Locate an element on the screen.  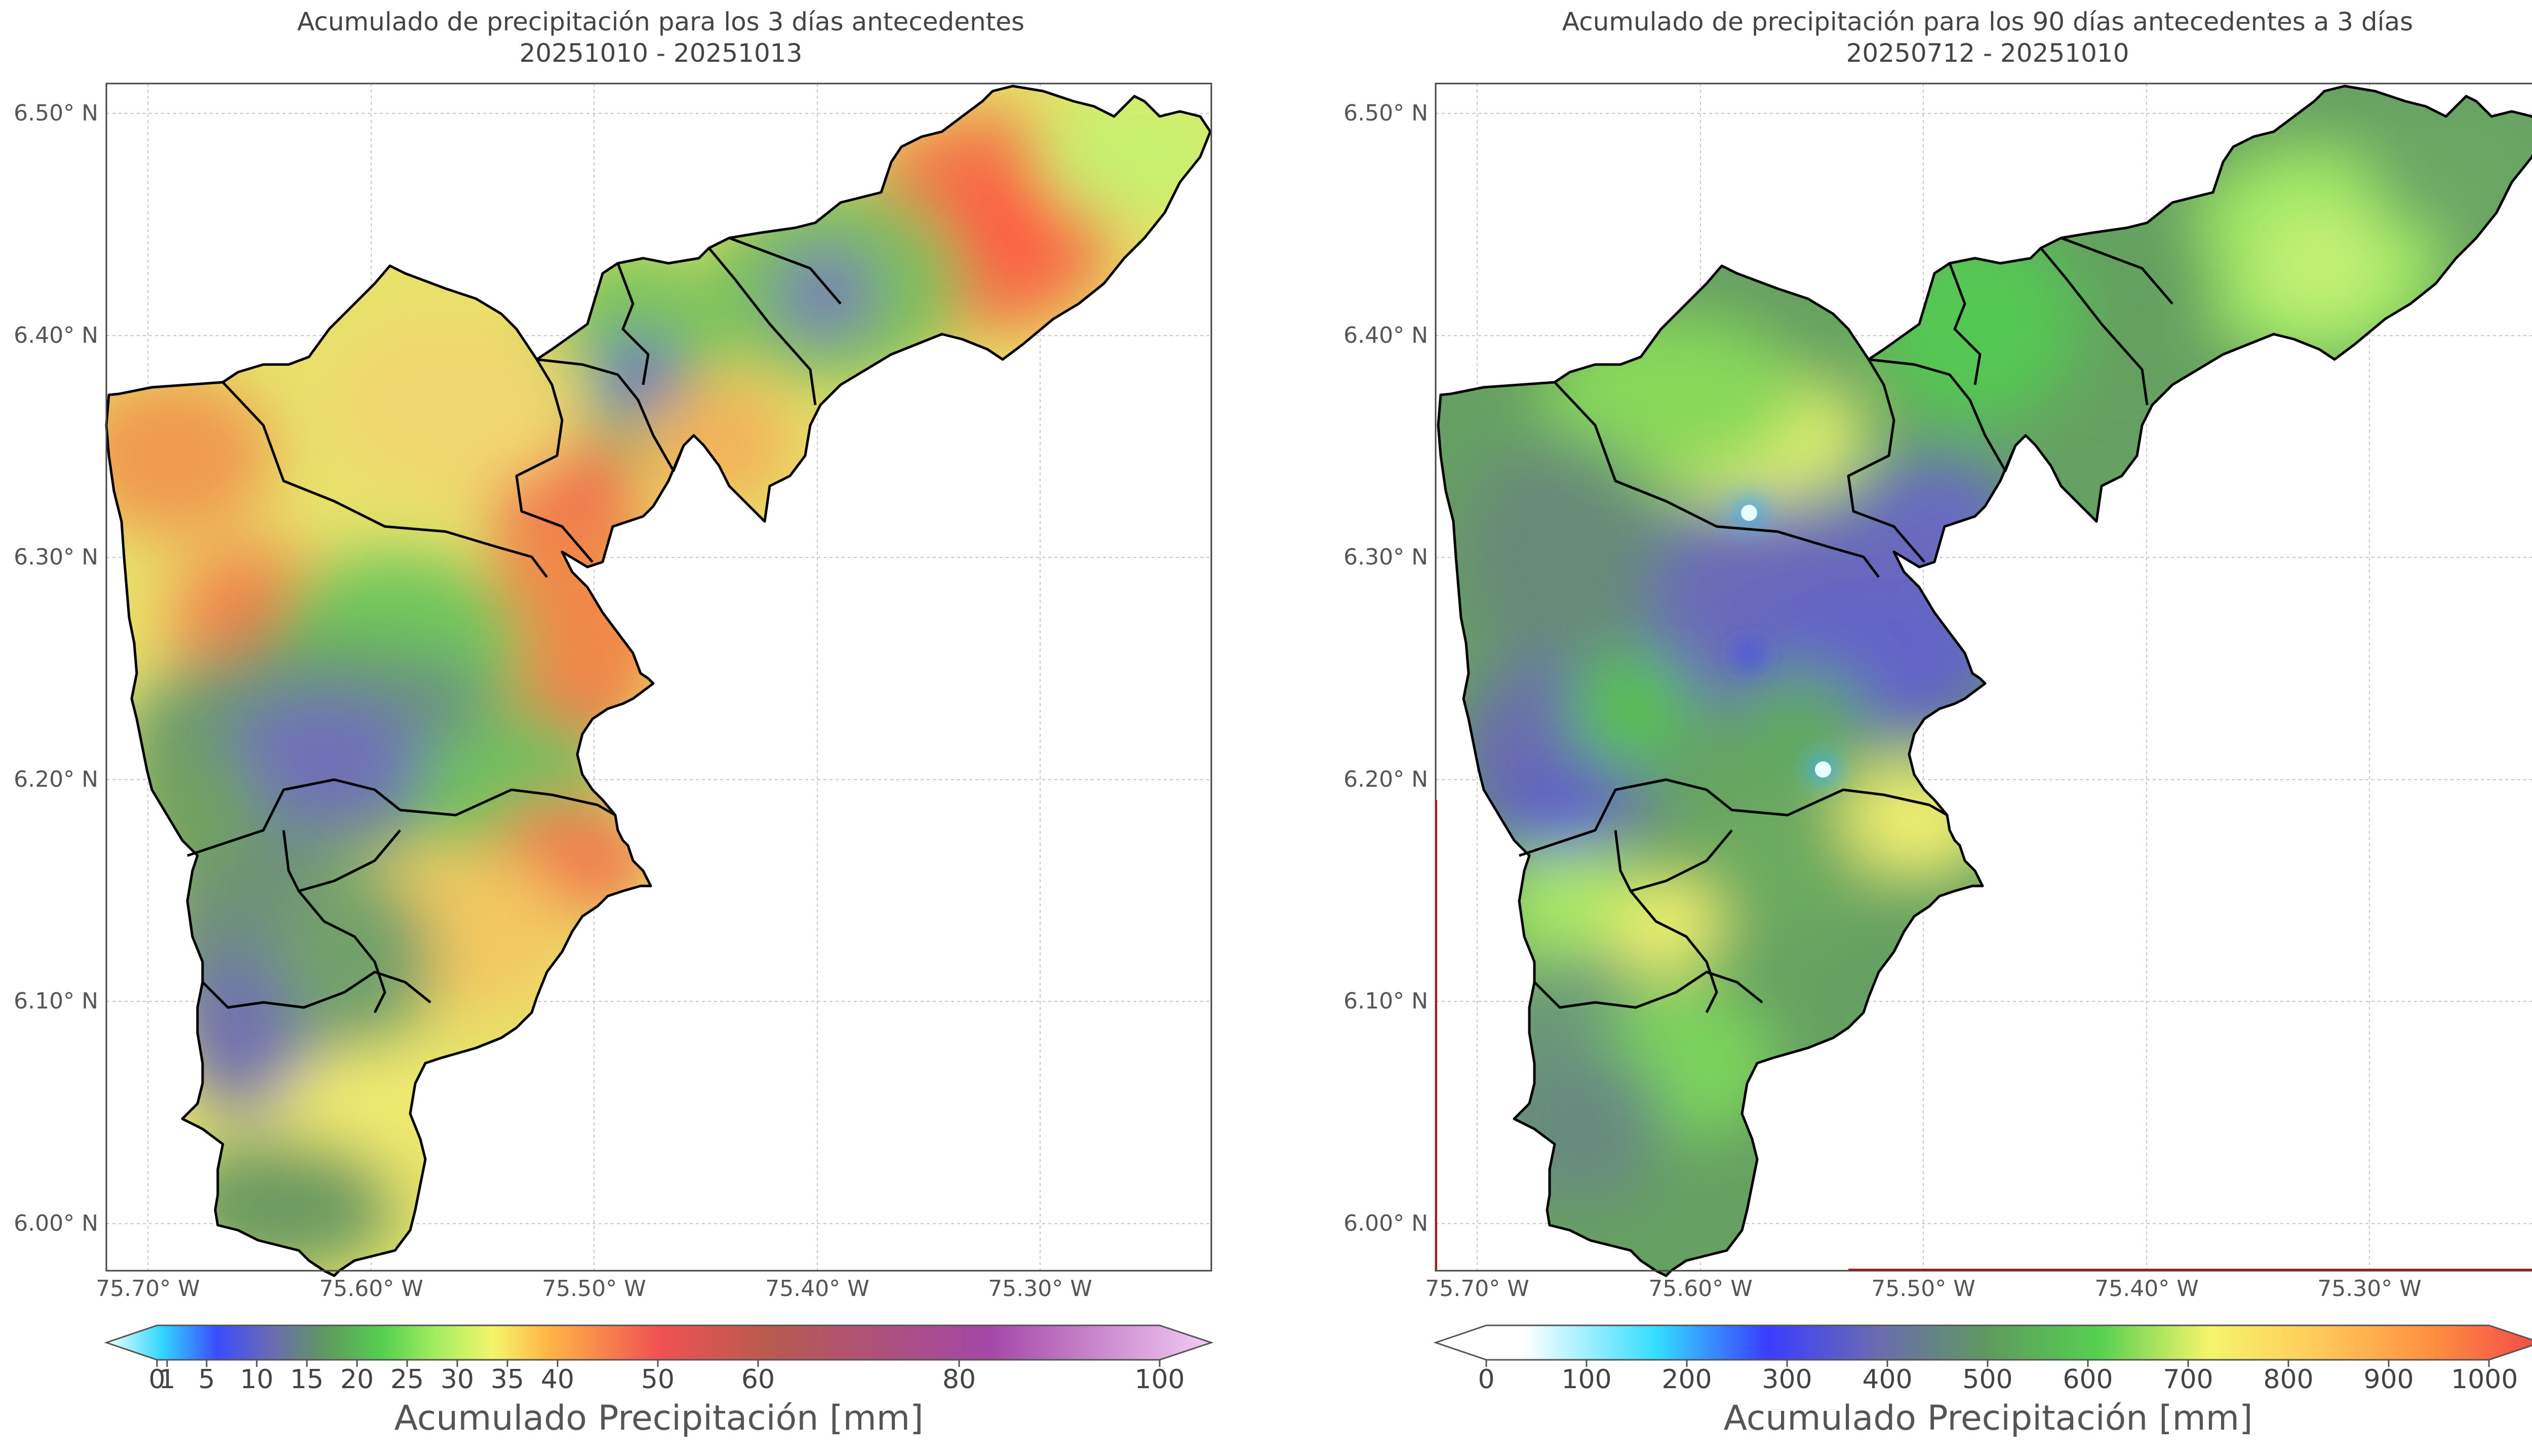
right-cb-tick: 900 is located at coordinates (2388, 1379).